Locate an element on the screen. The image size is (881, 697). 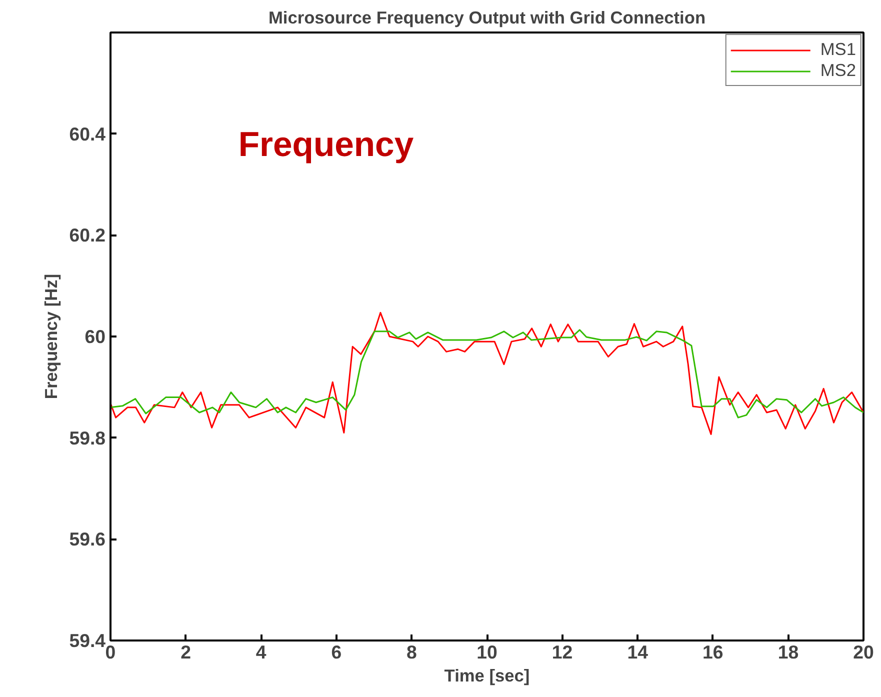
annotation: Frequency is located at coordinates (326, 145).